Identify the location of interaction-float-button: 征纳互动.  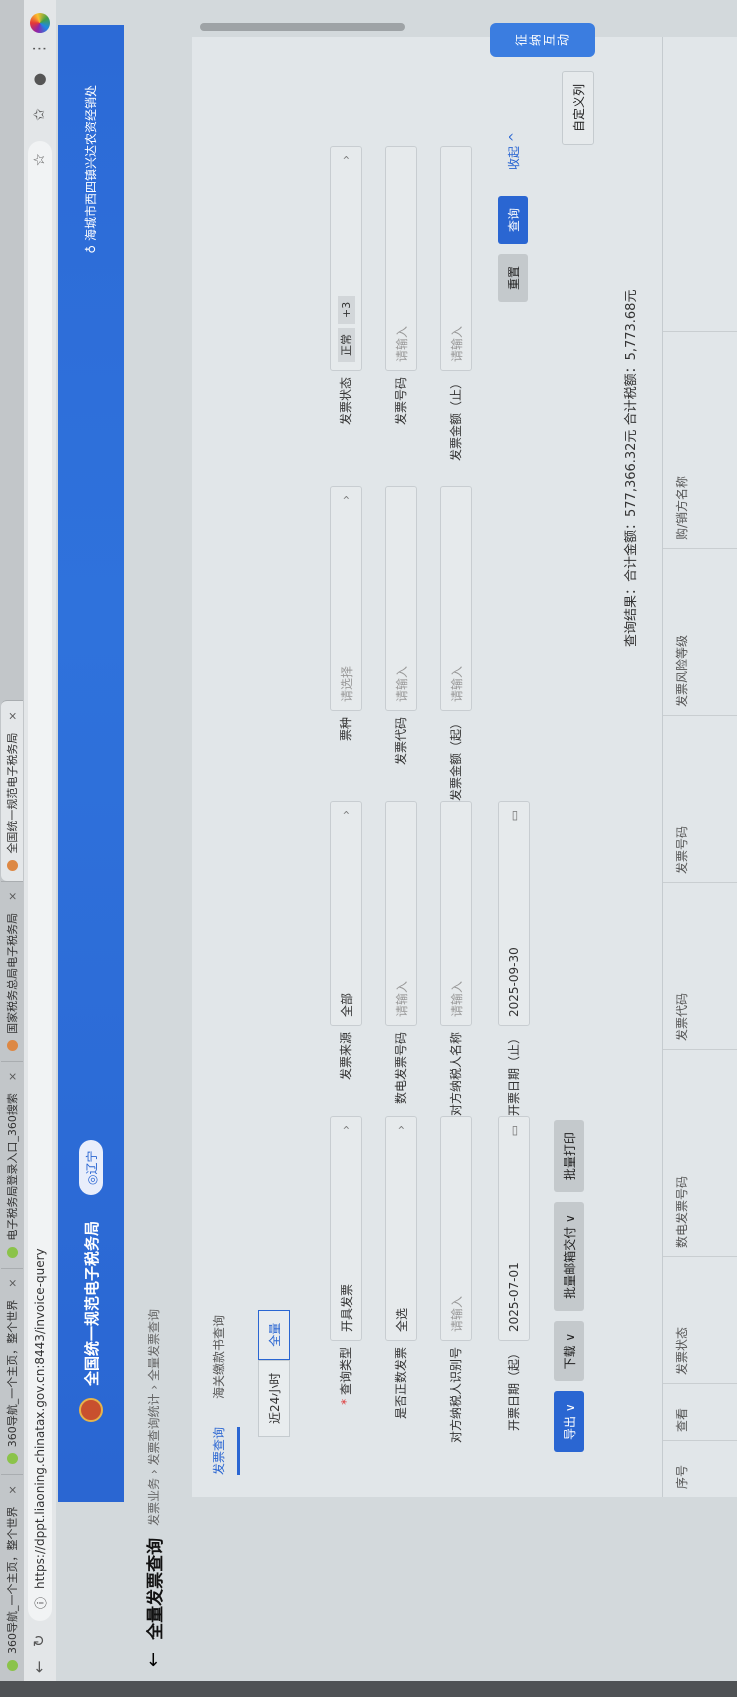
(542, 40).